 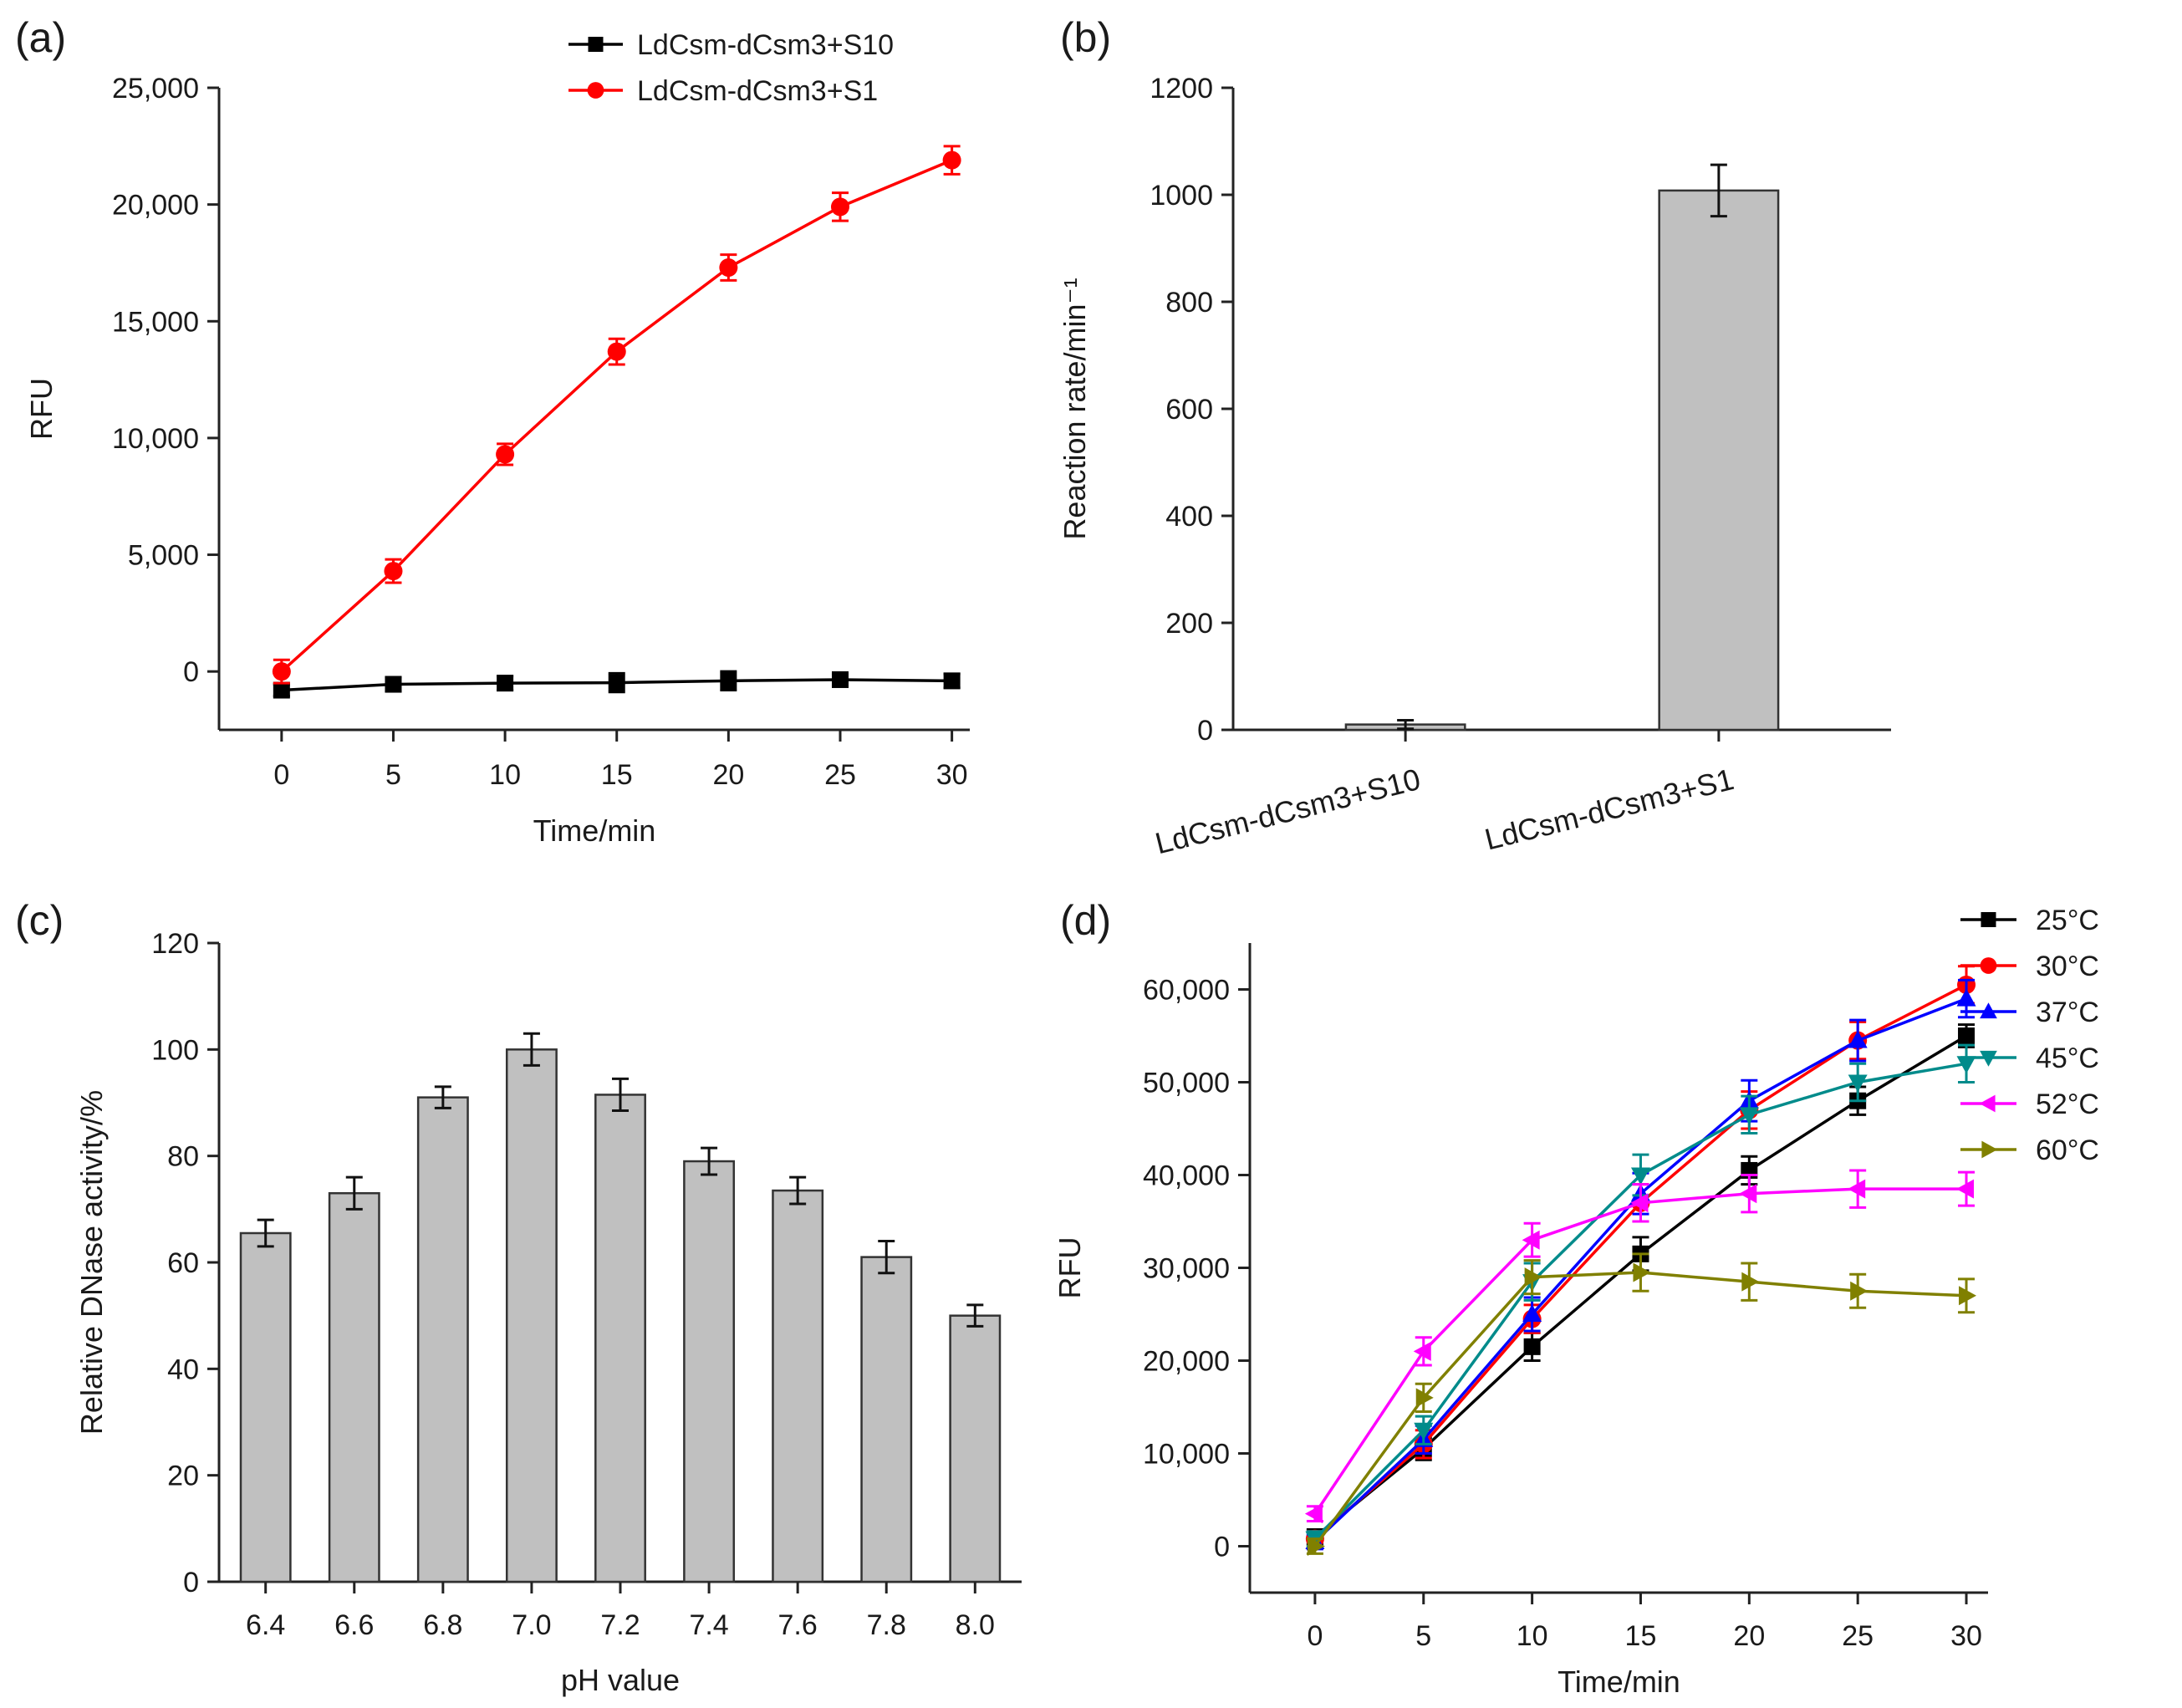 What do you see at coordinates (2067, 1150) in the screenshot?
I see `d-legend-label-60-c: 60°C` at bounding box center [2067, 1150].